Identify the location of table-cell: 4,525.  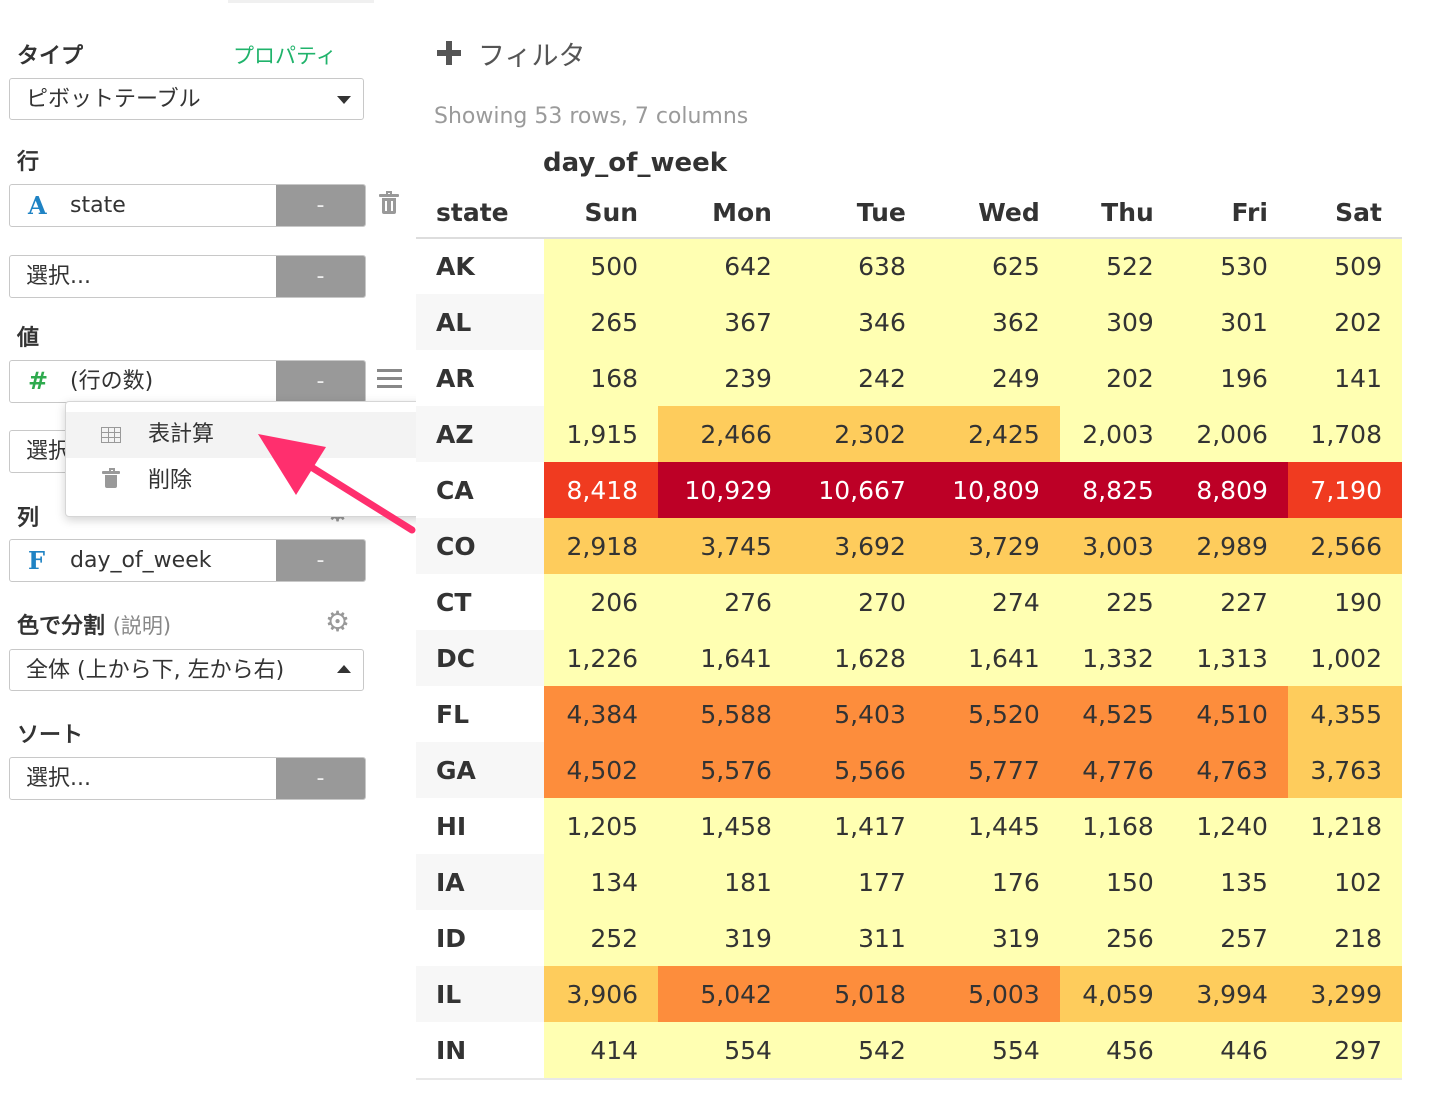
(1116, 714).